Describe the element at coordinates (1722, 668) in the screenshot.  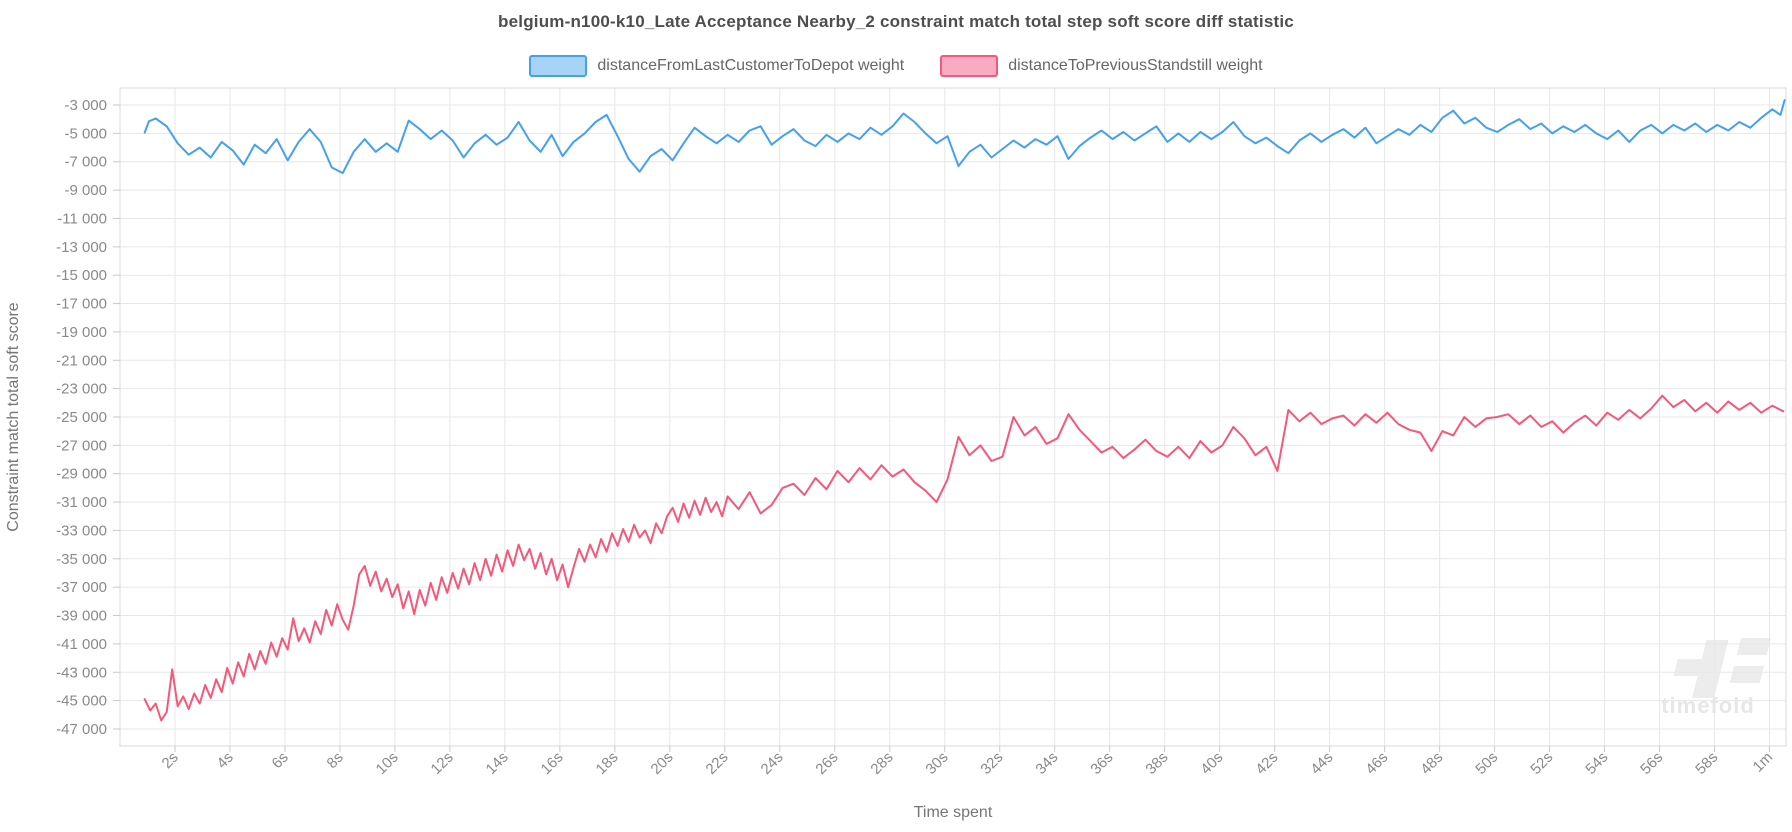
I see `timefold-logo-icon` at that location.